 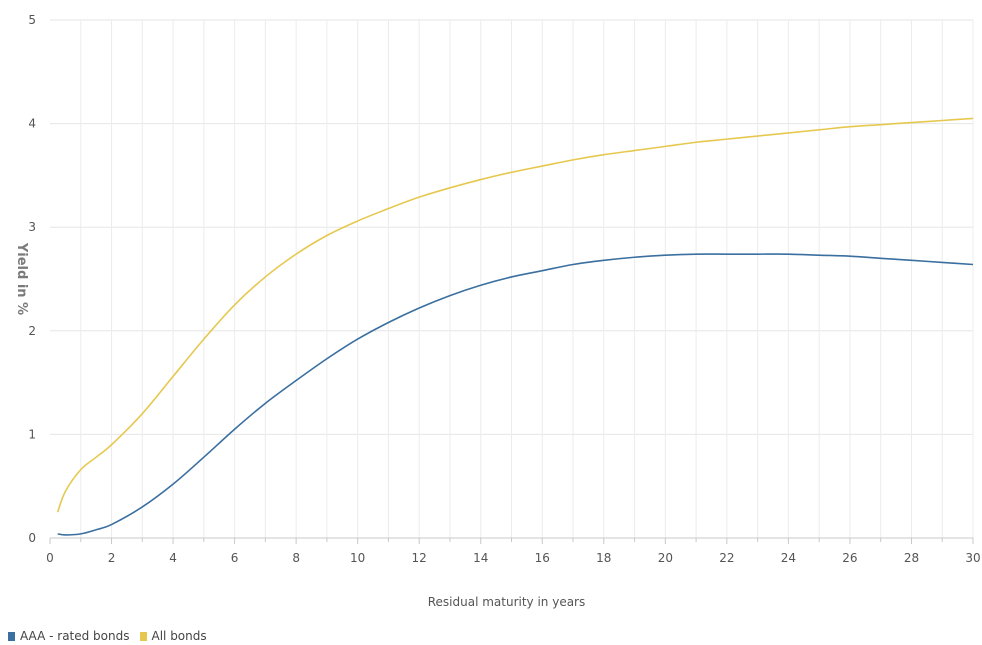 I want to click on legend: AAA - rated bonds All bonds, so click(x=112, y=636).